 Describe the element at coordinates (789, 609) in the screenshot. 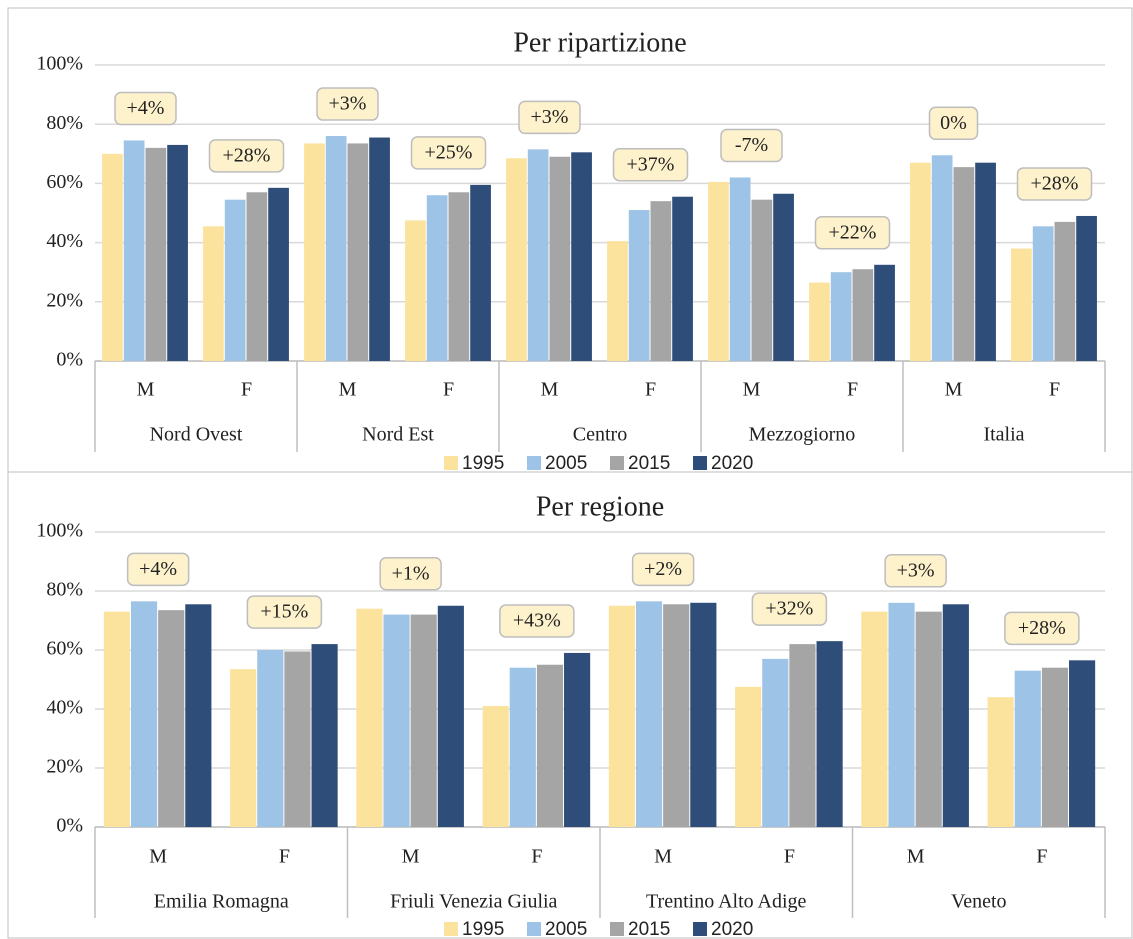

I see `annotation: +32%` at that location.